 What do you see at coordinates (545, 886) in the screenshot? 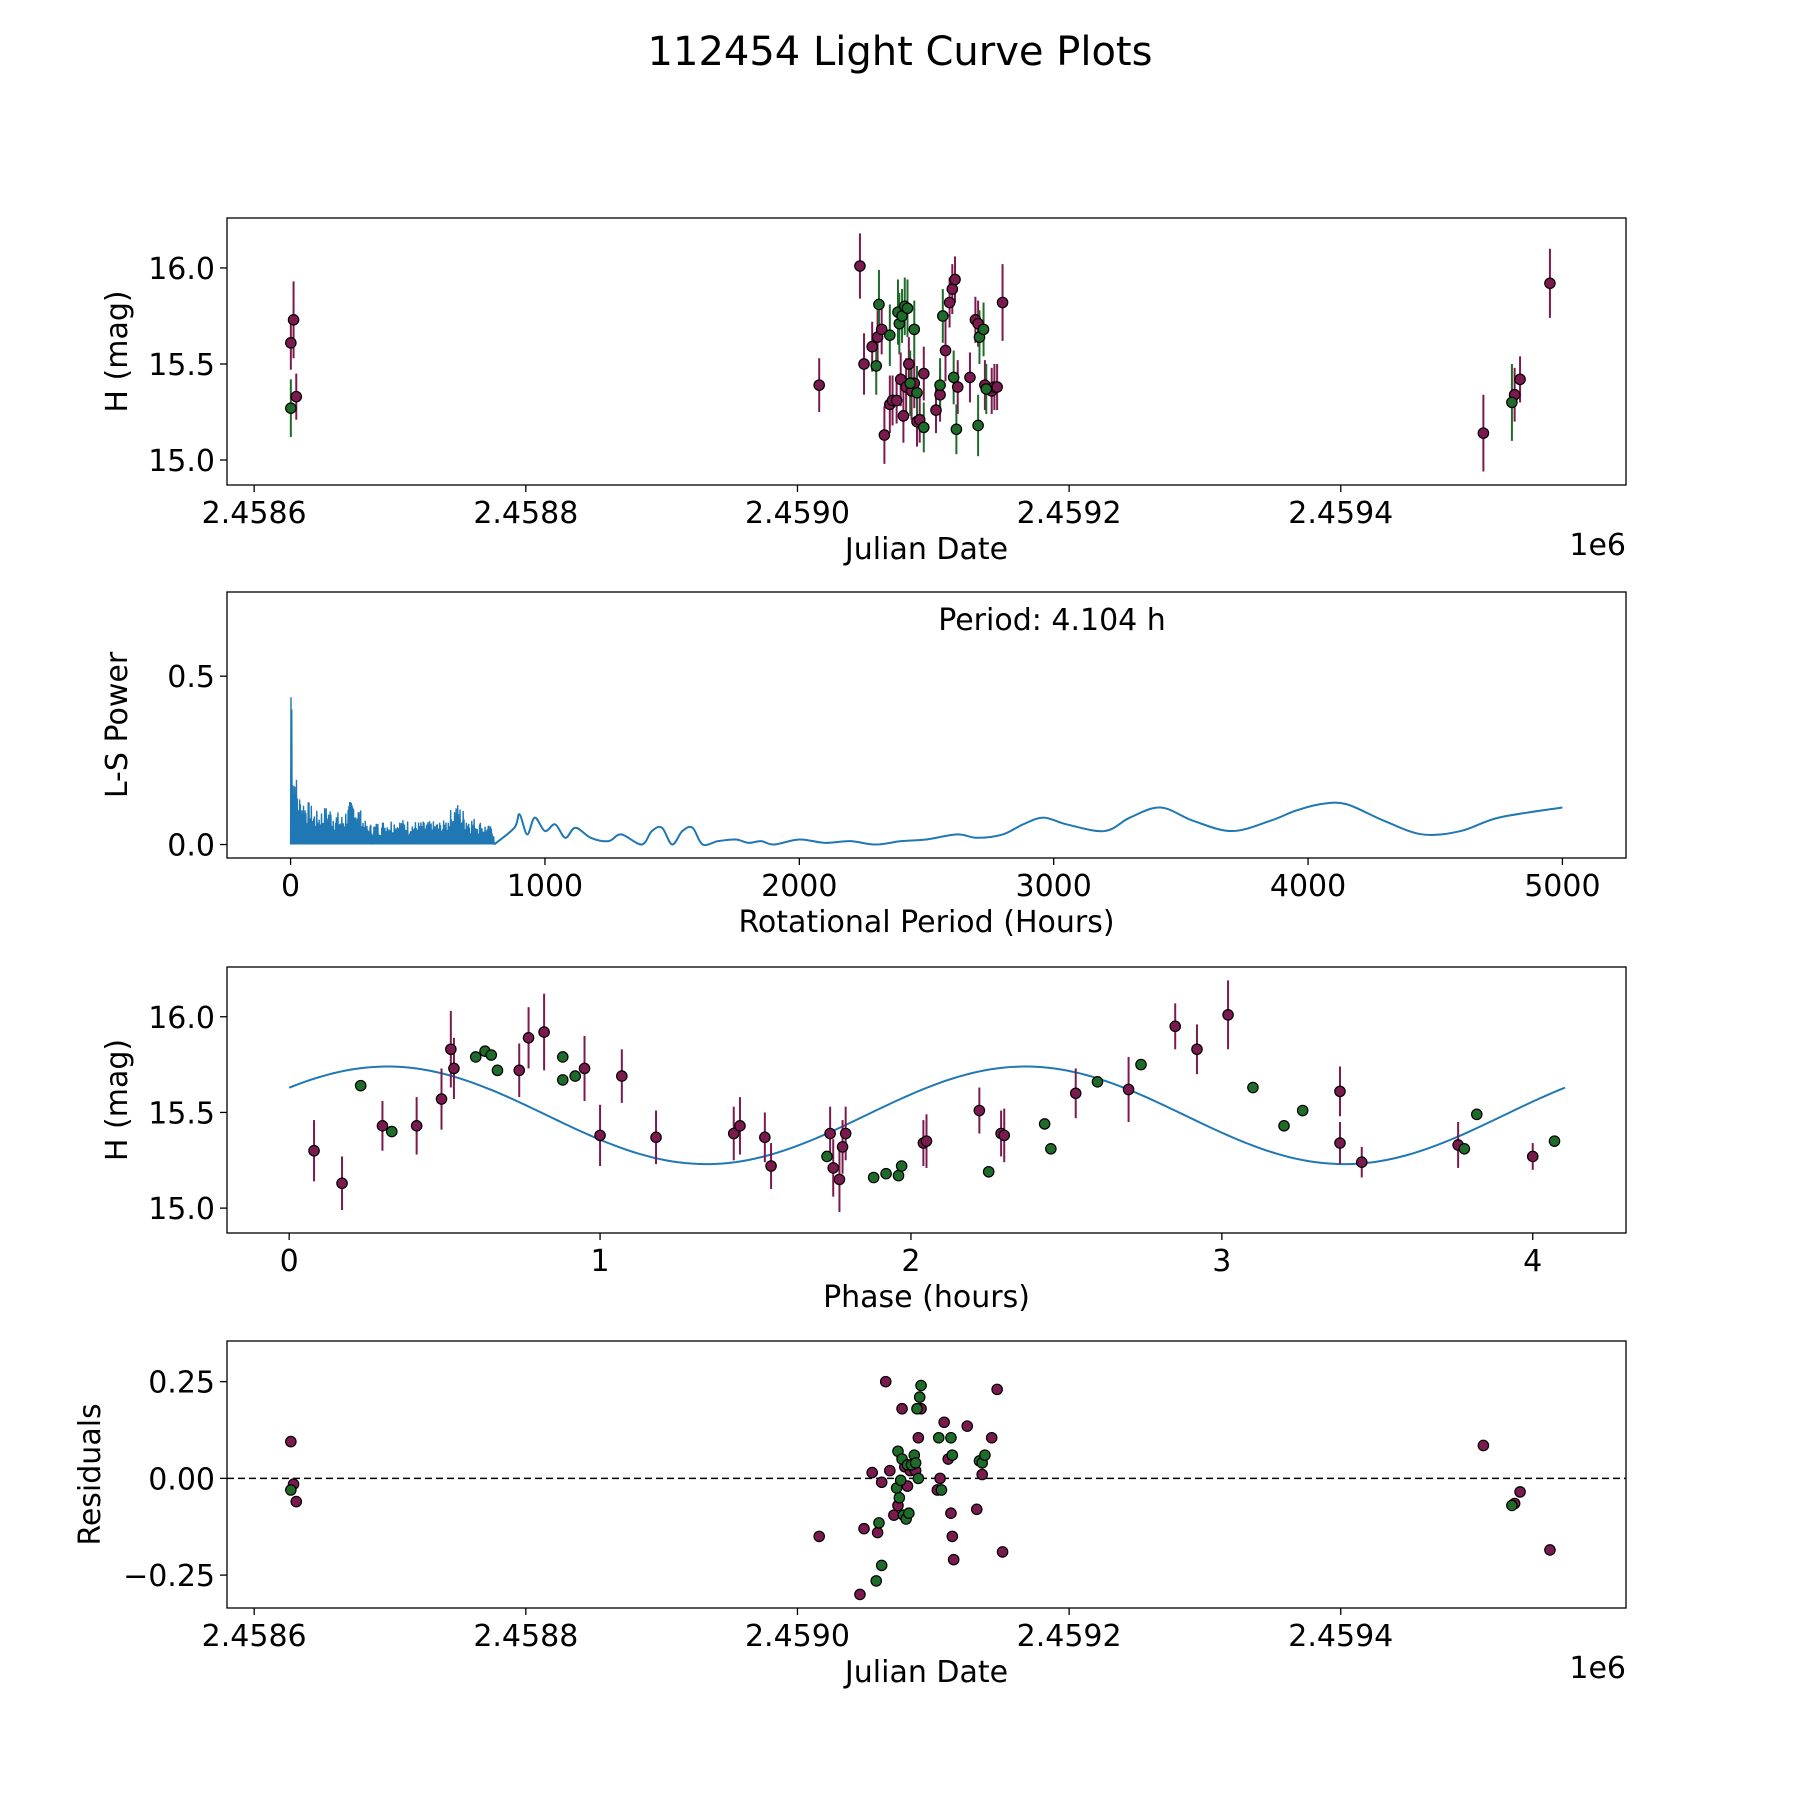
I see `x-tick-label: 1000` at bounding box center [545, 886].